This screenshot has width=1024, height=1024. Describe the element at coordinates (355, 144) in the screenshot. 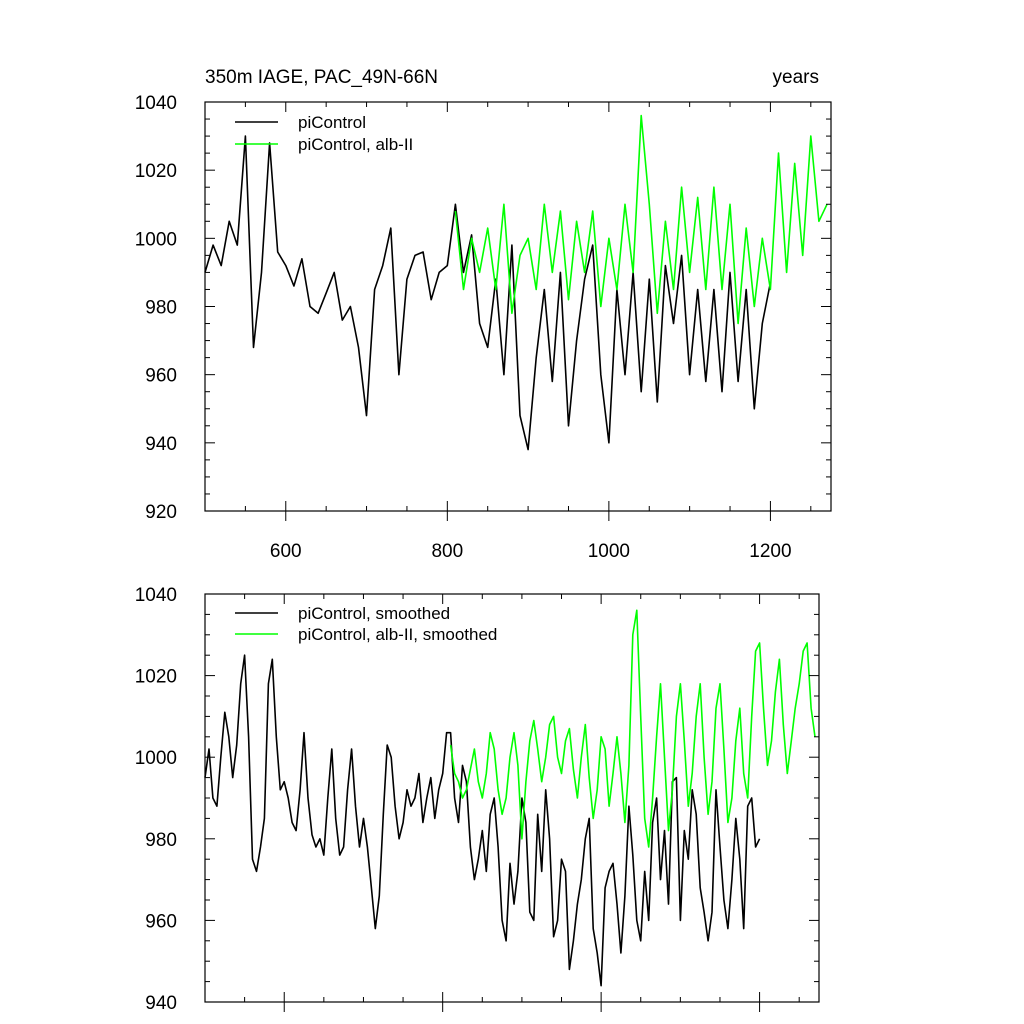

I see `legend-label-picontrol-alb: piControl, alb-II` at that location.